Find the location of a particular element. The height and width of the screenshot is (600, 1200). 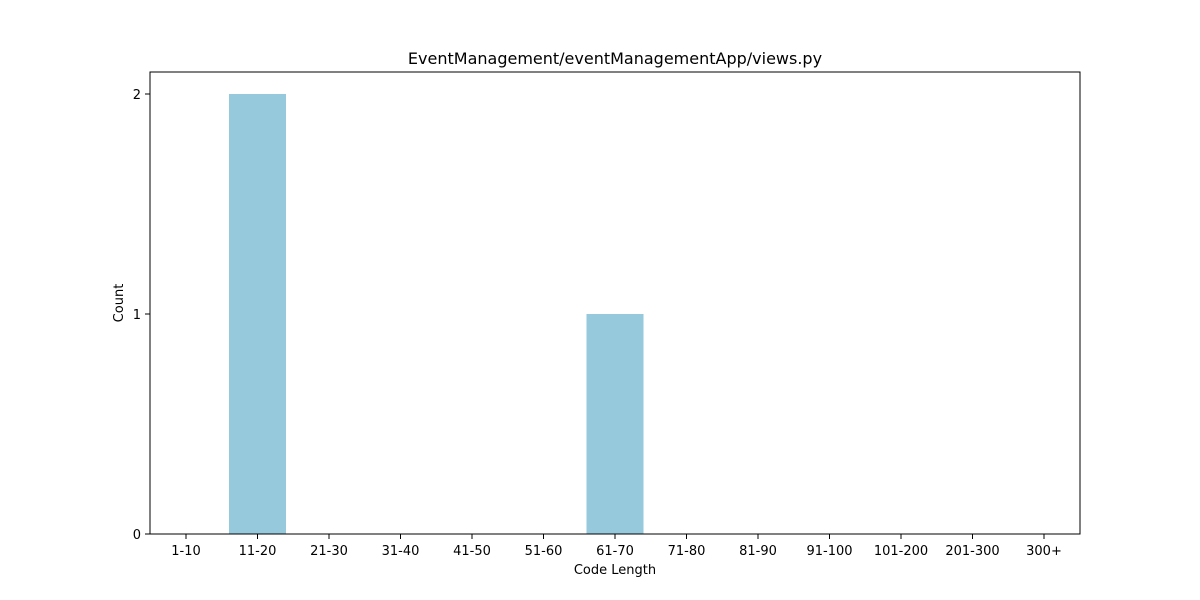

x-tick-label: 81-90 is located at coordinates (758, 551).